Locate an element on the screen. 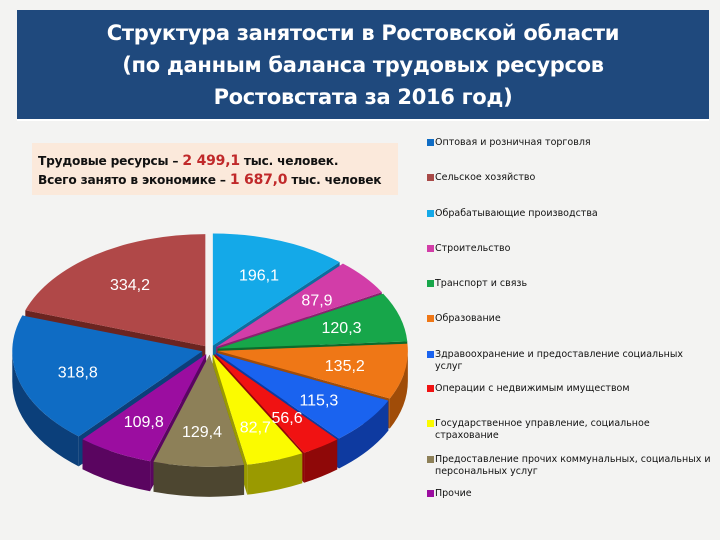  labor-resources-line: Трудовые ресурсы – 2 499,1 тыс. человек. is located at coordinates (218, 161).